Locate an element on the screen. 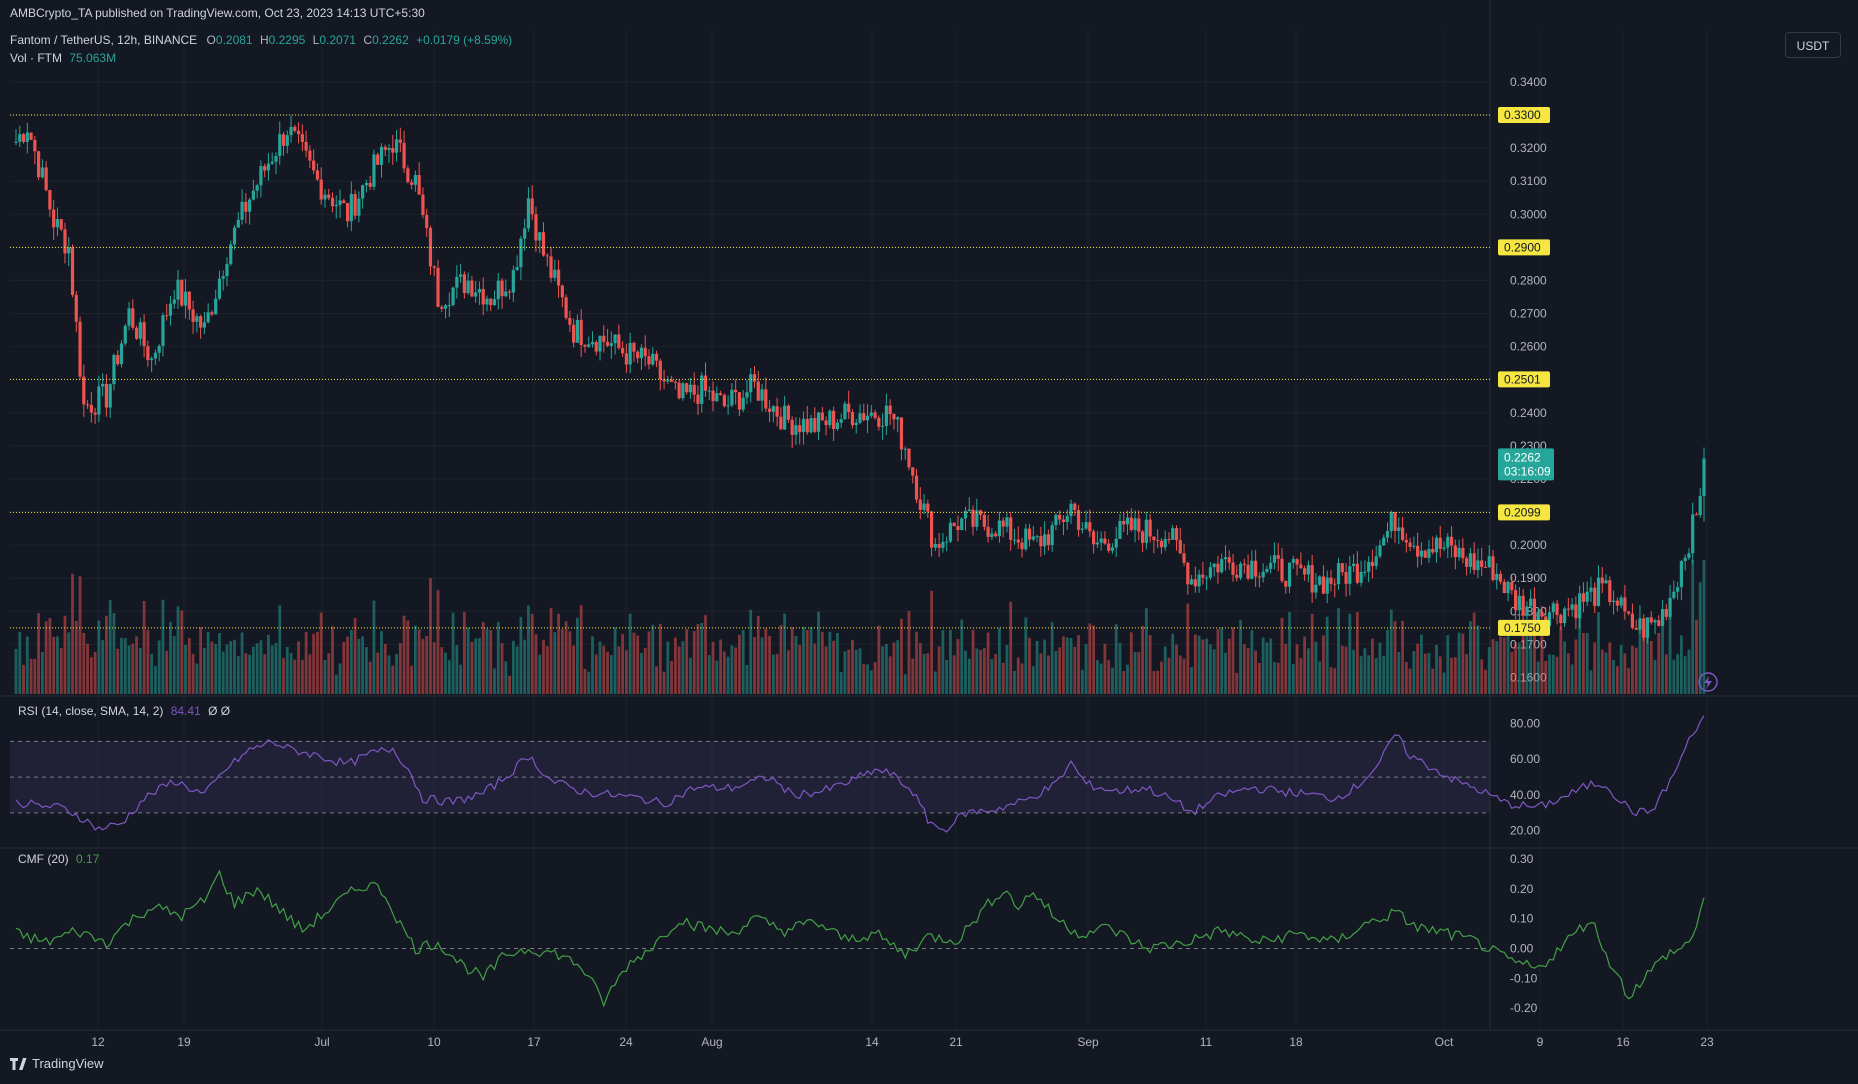 This screenshot has height=1084, width=1858. rsi-legend: RSI (14, close, SMA, 14, 2) 84.41 Ø Ø is located at coordinates (124, 711).